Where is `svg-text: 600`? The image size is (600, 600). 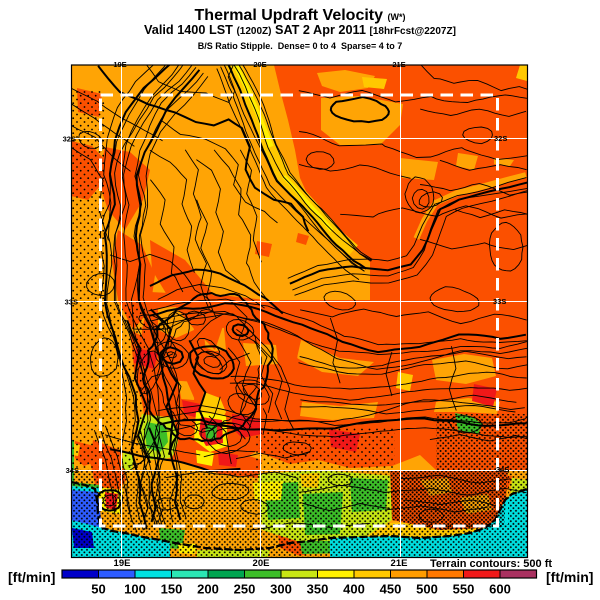 svg-text: 600 is located at coordinates (500, 589).